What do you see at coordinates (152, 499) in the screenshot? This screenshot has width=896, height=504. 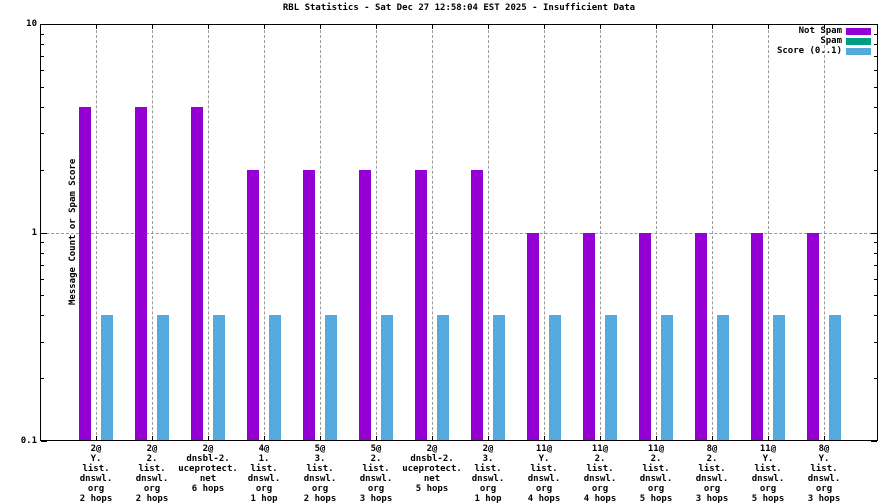 I see `x-category-line: 2 hops` at bounding box center [152, 499].